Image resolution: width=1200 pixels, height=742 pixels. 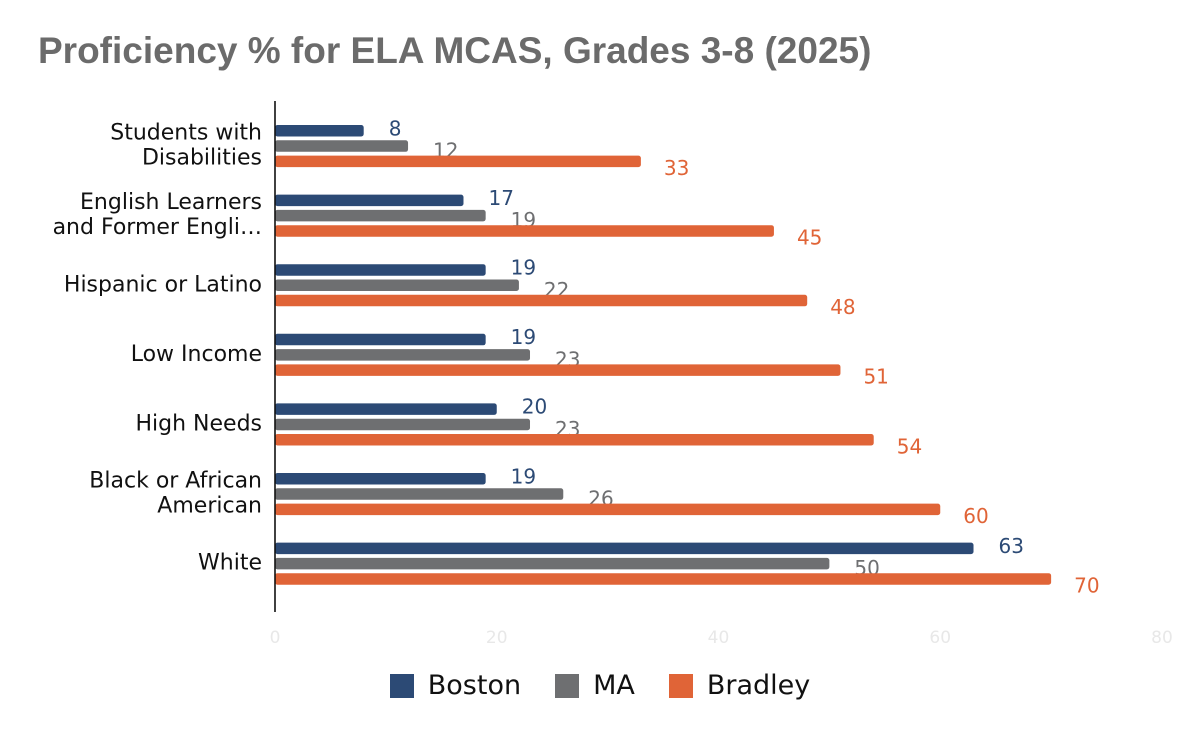 What do you see at coordinates (458, 161) in the screenshot?
I see `bar-bradley-students-with-disabilities` at bounding box center [458, 161].